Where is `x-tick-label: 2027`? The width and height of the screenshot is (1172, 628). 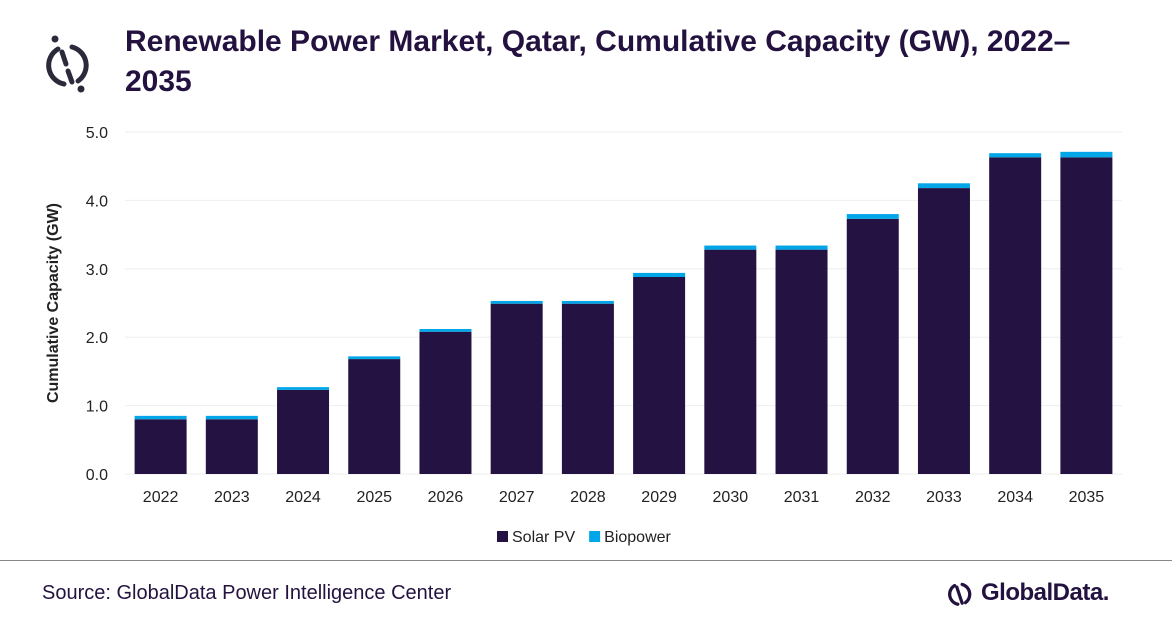 x-tick-label: 2027 is located at coordinates (517, 497).